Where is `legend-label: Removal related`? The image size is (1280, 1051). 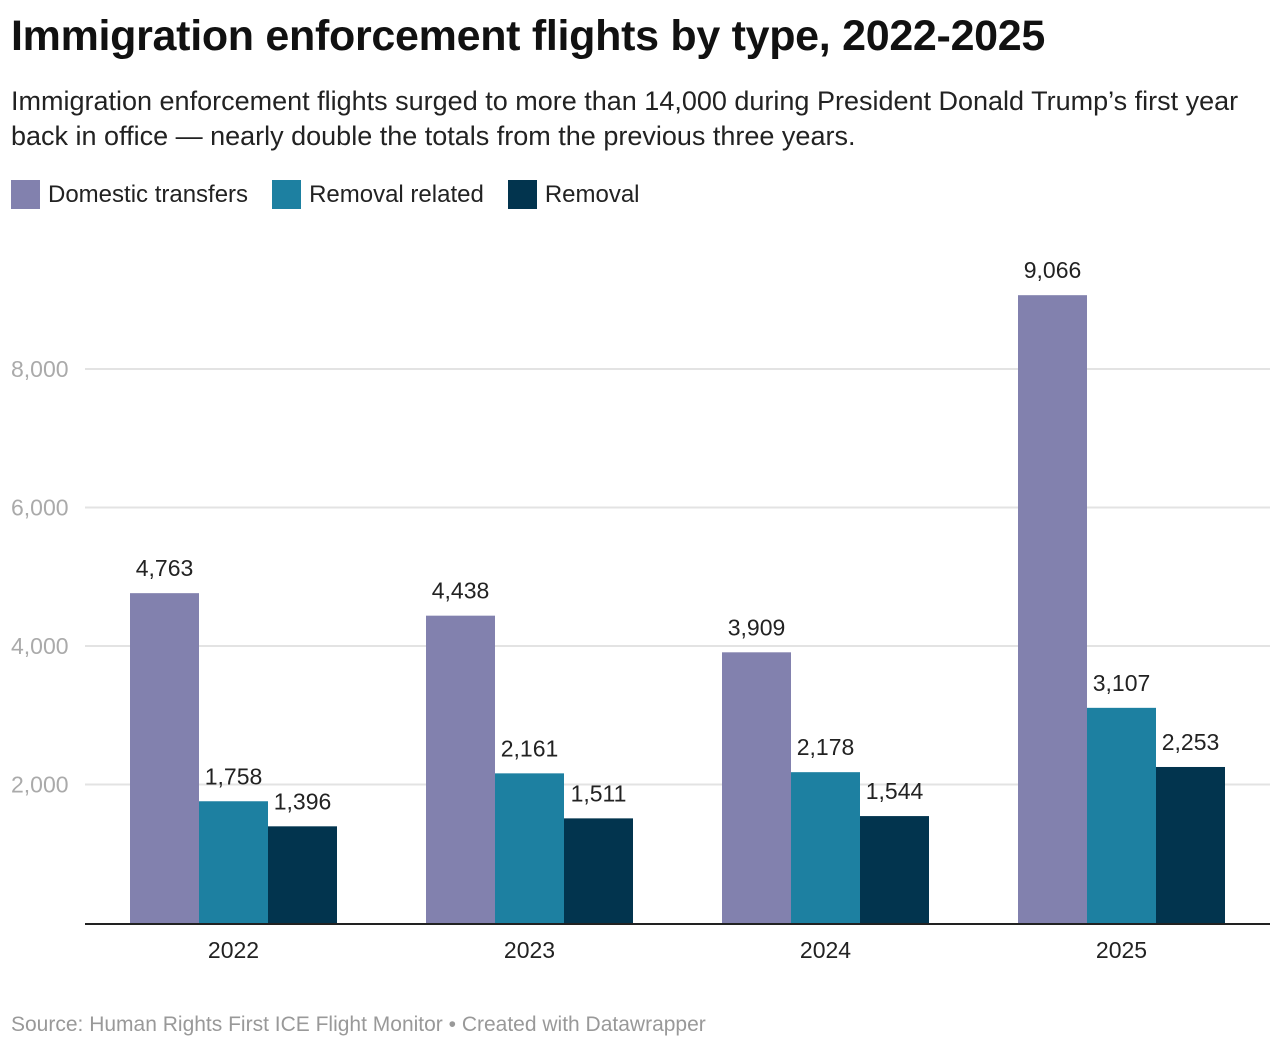
legend-label: Removal related is located at coordinates (396, 194).